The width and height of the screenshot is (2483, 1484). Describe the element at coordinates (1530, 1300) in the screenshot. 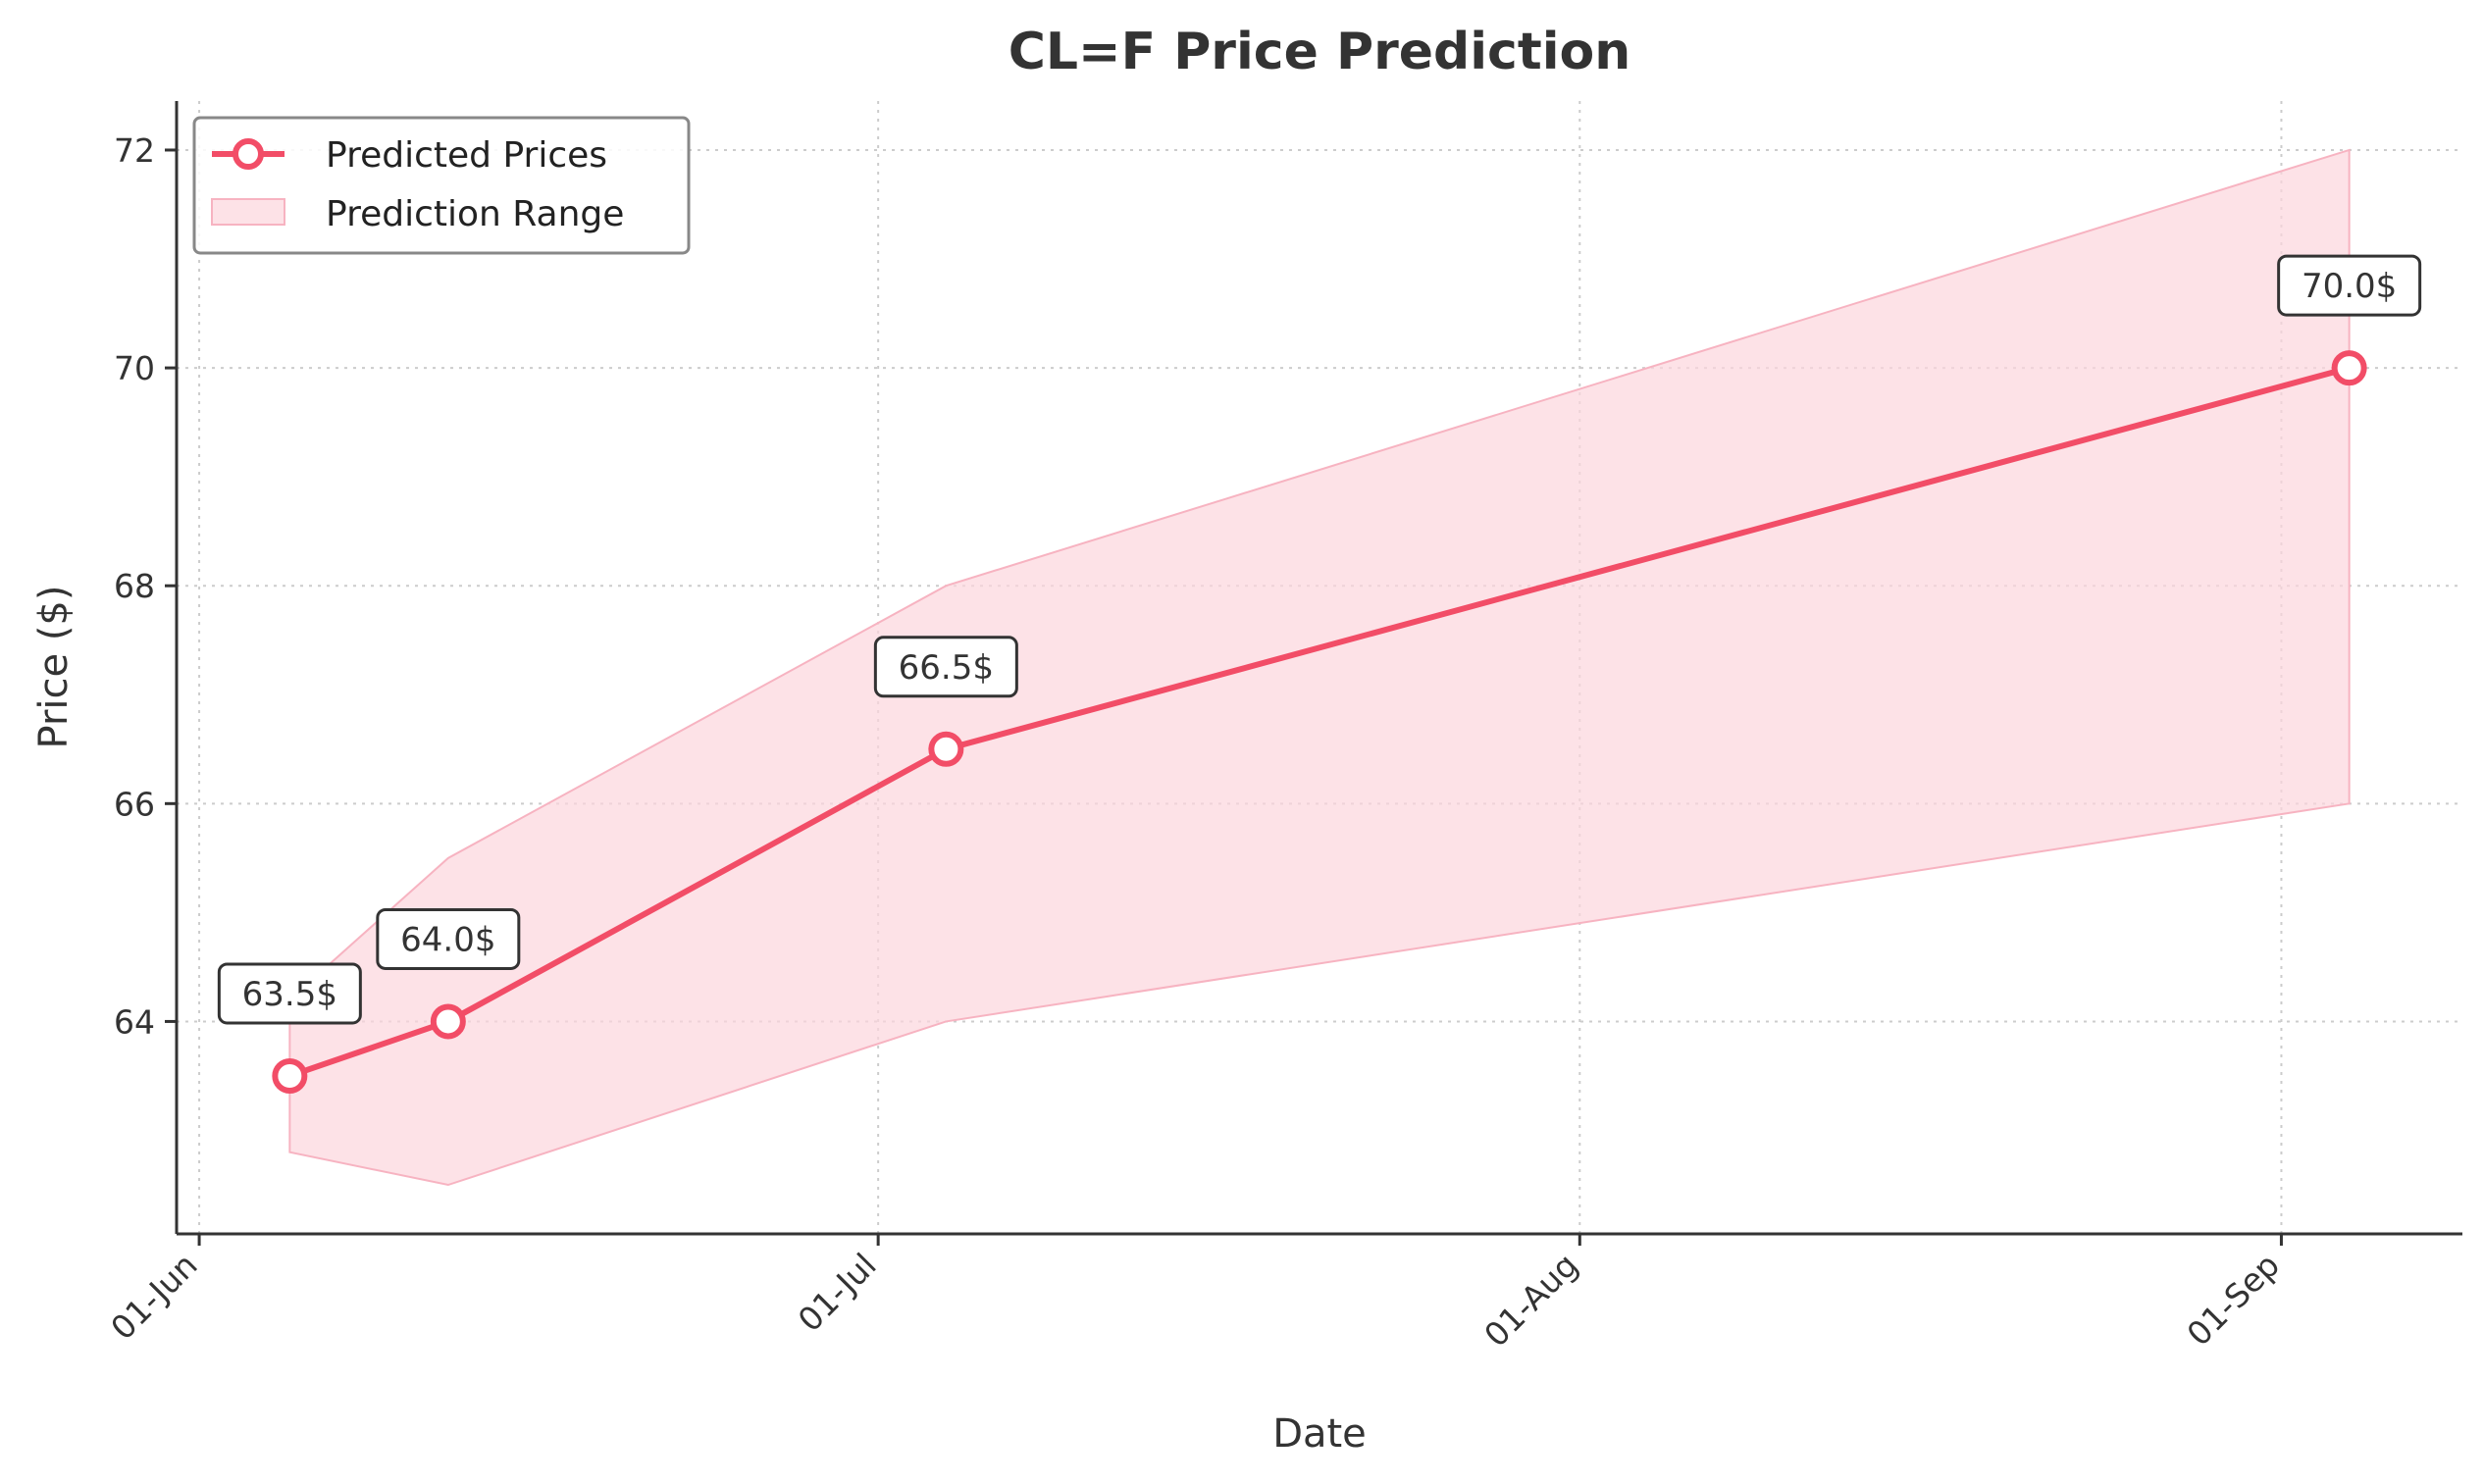

I see `x-tick-label: 01-Aug` at that location.